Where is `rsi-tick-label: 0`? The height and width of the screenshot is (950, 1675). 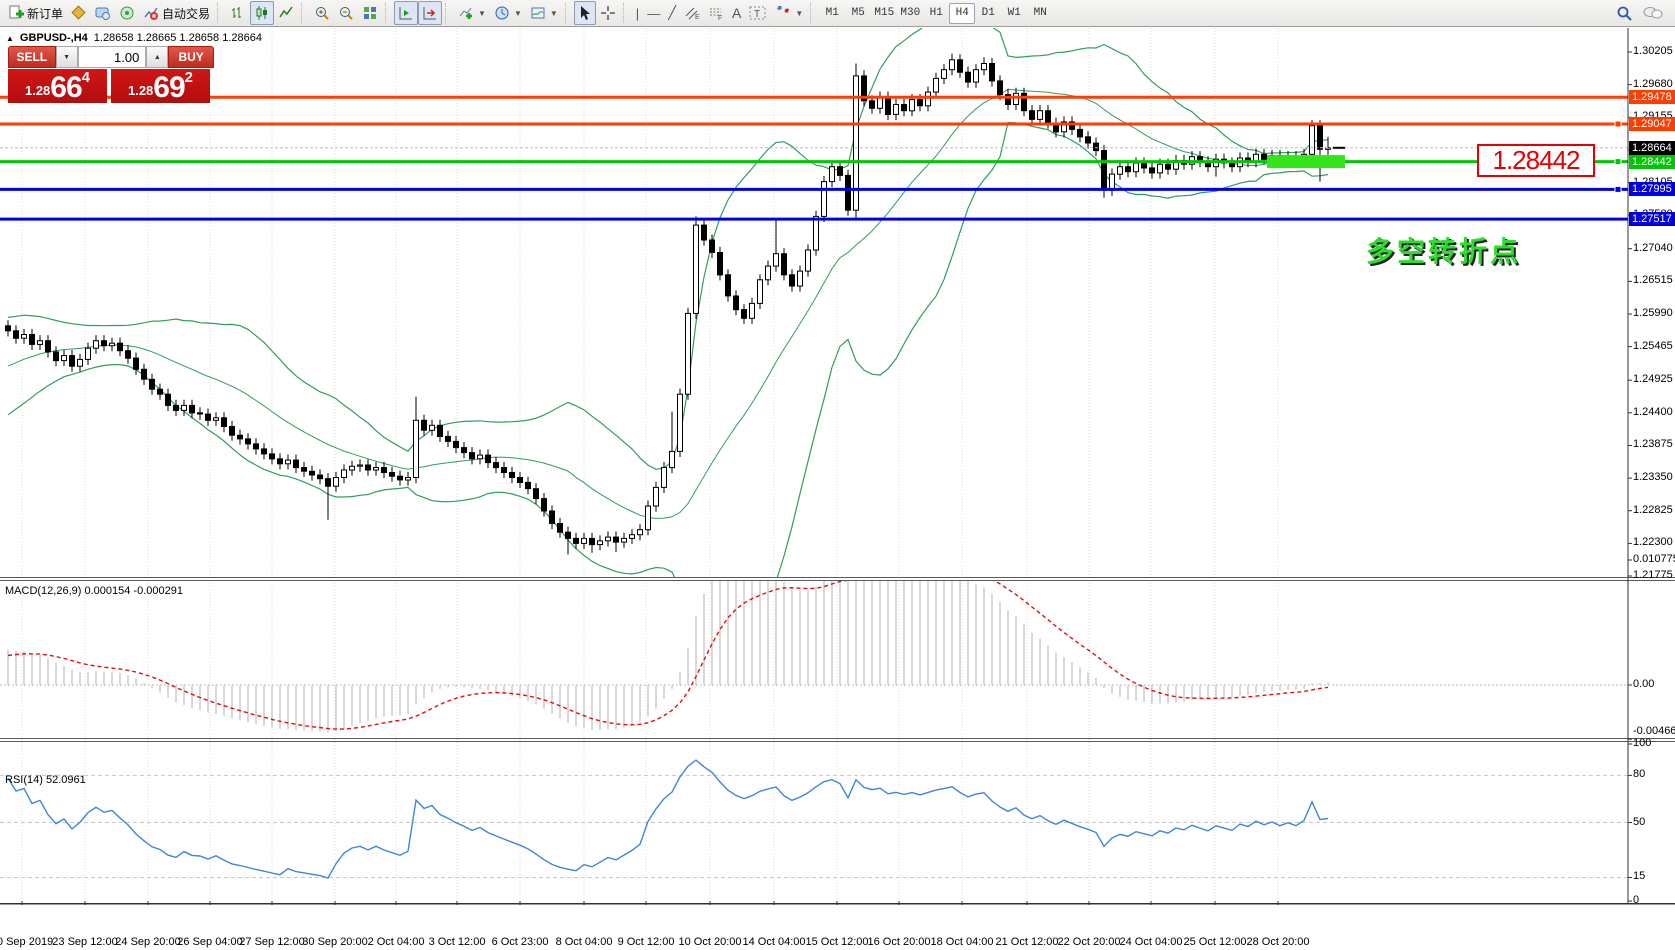
rsi-tick-label: 0 is located at coordinates (1636, 900).